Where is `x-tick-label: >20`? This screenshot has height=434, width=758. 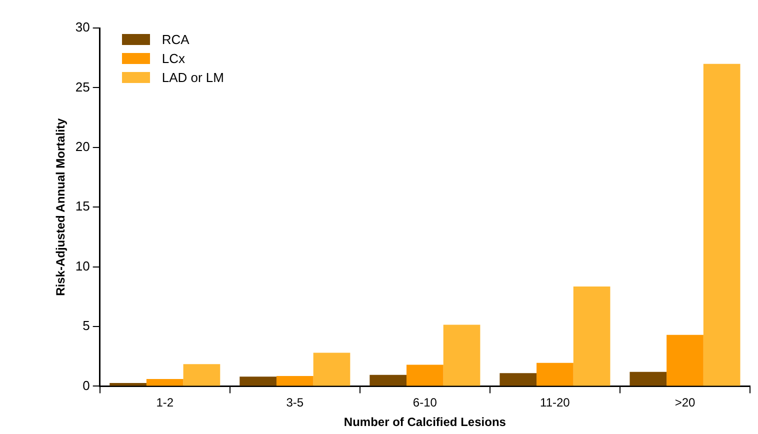
x-tick-label: >20 is located at coordinates (685, 403).